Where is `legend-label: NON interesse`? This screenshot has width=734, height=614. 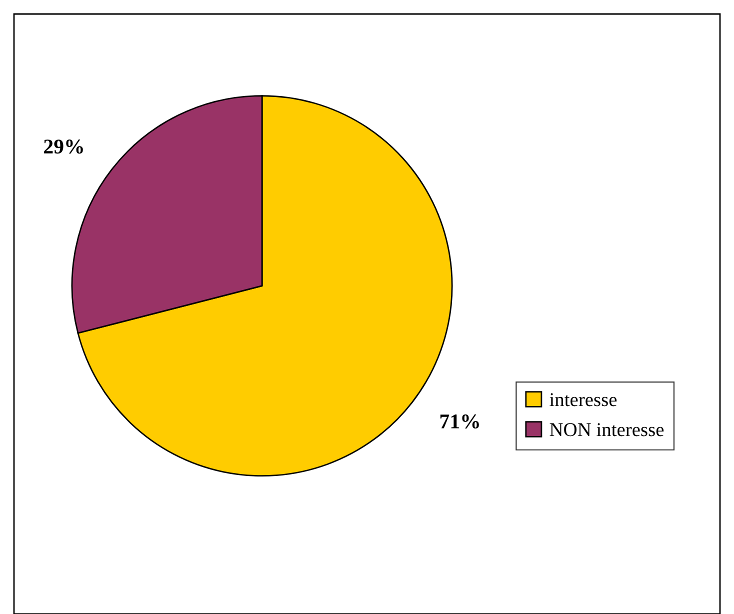
legend-label: NON interesse is located at coordinates (607, 429).